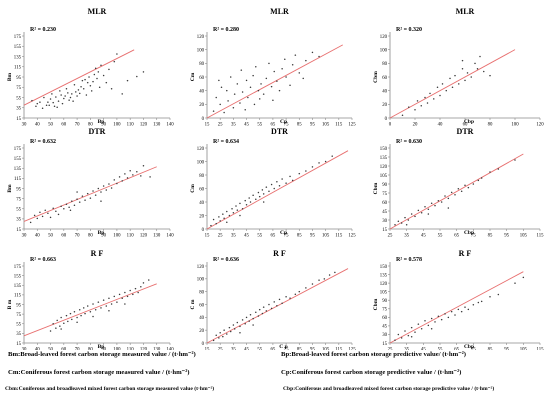  What do you see at coordinates (390, 236) in the screenshot?
I see `x-tick-label: 25` at bounding box center [390, 236].